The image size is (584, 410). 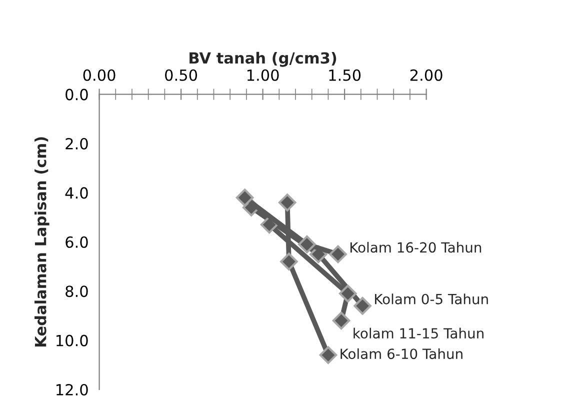 What do you see at coordinates (345, 75) in the screenshot?
I see `x-tick-label: 1.50` at bounding box center [345, 75].